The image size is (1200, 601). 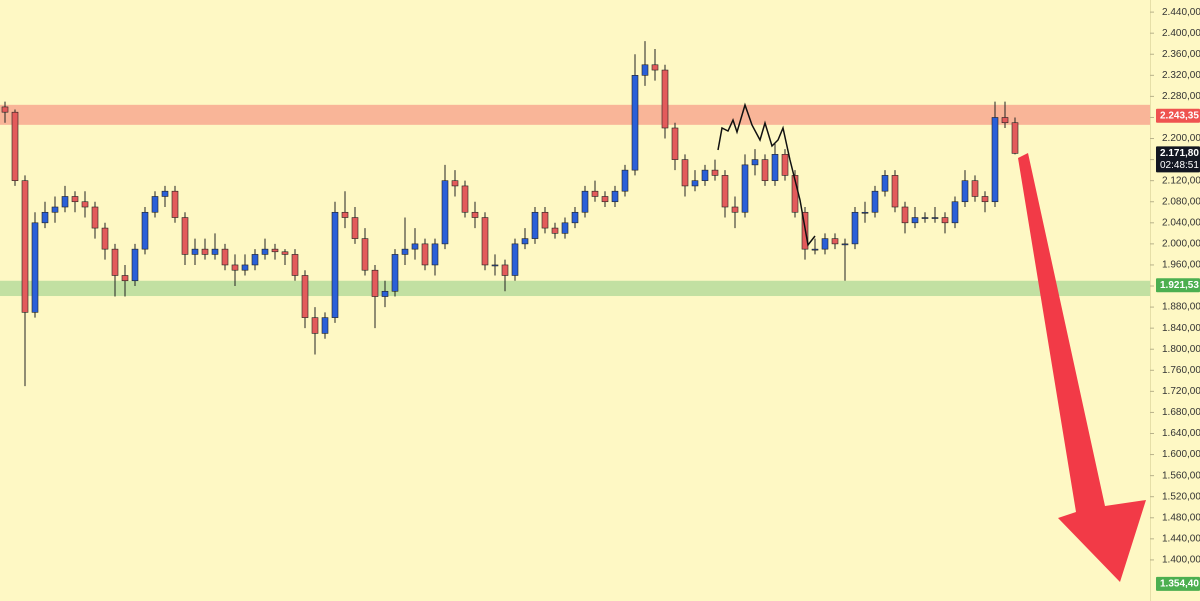 I want to click on y-tick-label: 2.080,00, so click(x=1181, y=201).